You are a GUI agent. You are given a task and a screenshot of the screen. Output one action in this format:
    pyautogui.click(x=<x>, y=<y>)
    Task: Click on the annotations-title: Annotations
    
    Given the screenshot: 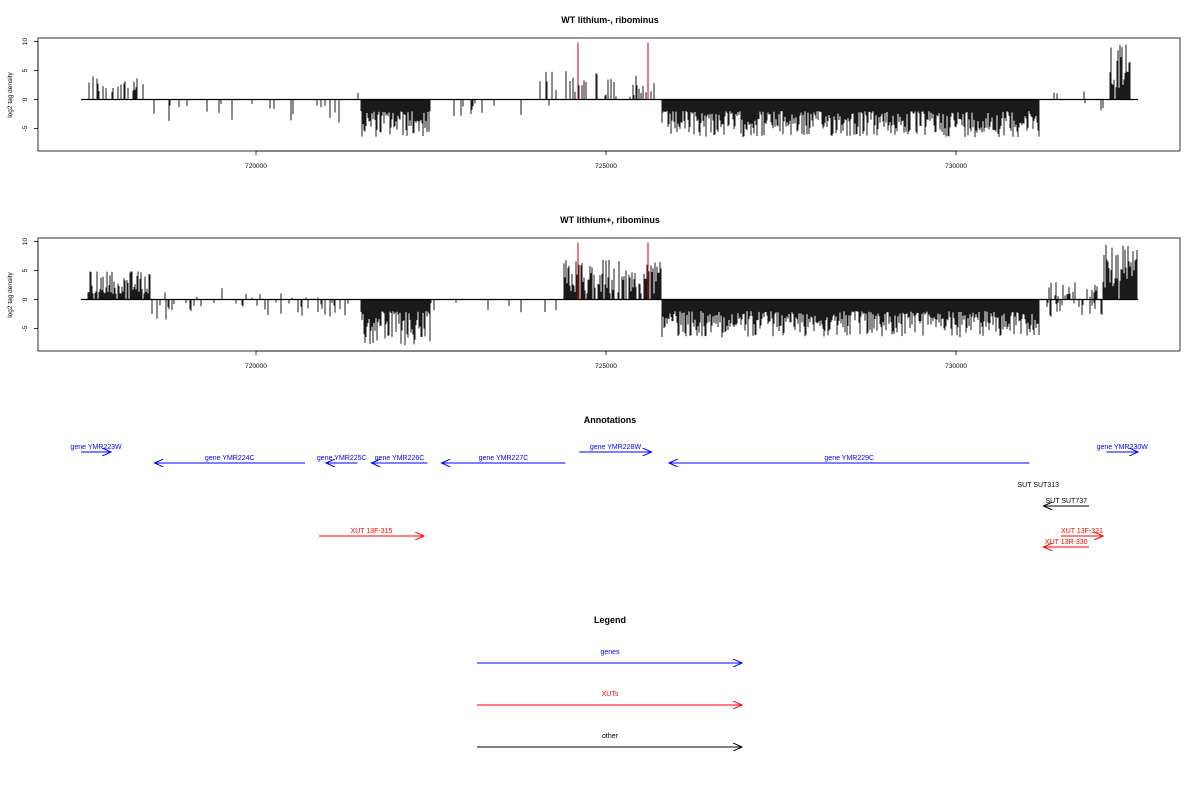 What is the action you would take?
    pyautogui.click(x=610, y=420)
    